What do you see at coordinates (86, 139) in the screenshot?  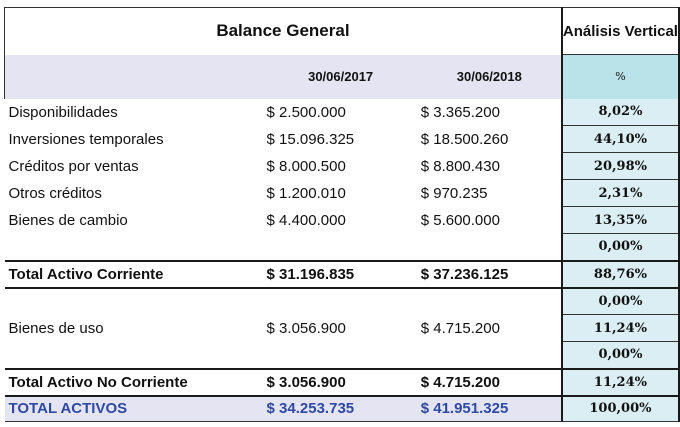 I see `row-label: Inversiones temporales` at bounding box center [86, 139].